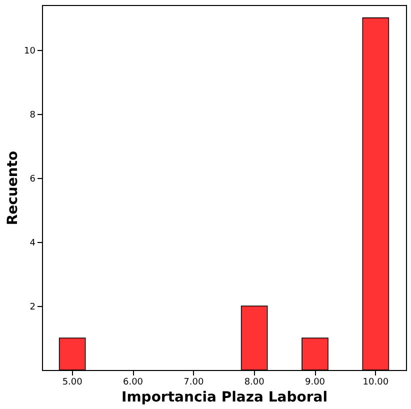 Image resolution: width=411 pixels, height=409 pixels. What do you see at coordinates (224, 398) in the screenshot?
I see `x-axis-title: Importancia Plaza Laboral` at bounding box center [224, 398].